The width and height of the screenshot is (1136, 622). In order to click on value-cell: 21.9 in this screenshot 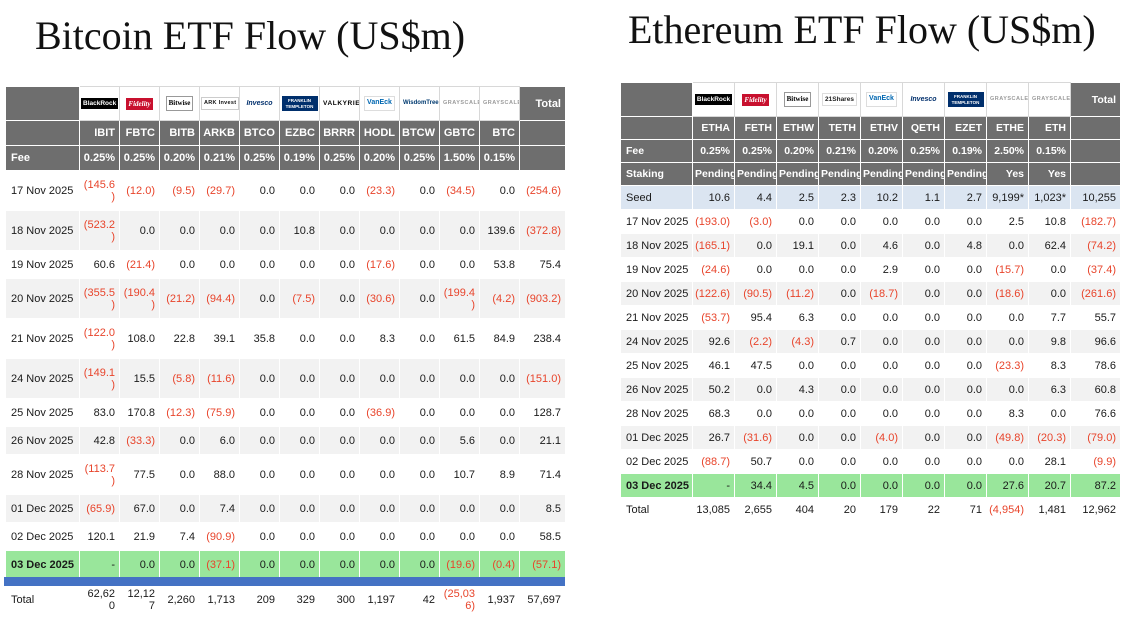, I will do `click(139, 536)`.